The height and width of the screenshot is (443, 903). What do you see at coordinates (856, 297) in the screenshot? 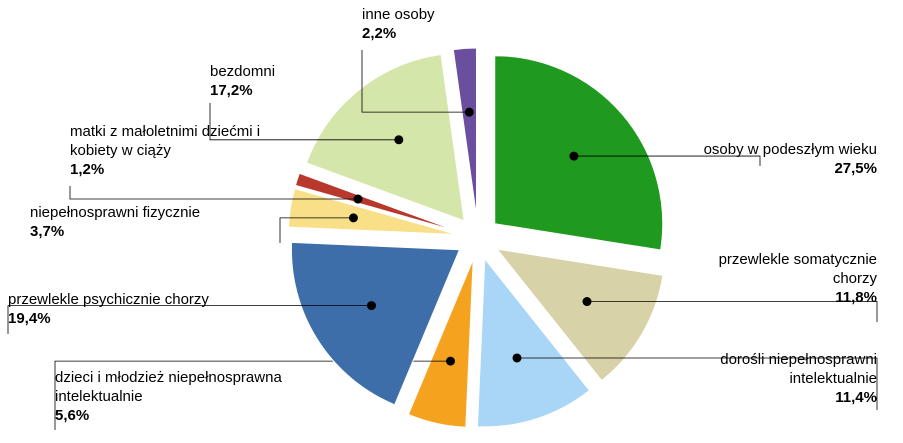
I see `value-label: 11,8%` at bounding box center [856, 297].